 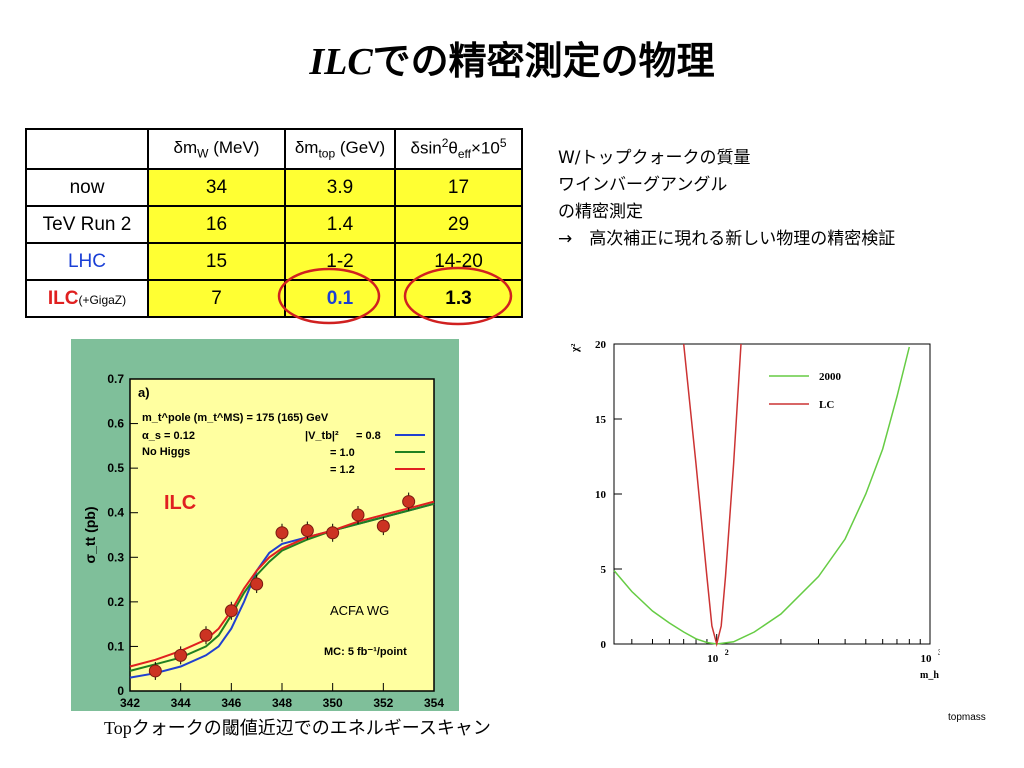 I want to click on legend-title: |V_tb|², so click(x=322, y=436).